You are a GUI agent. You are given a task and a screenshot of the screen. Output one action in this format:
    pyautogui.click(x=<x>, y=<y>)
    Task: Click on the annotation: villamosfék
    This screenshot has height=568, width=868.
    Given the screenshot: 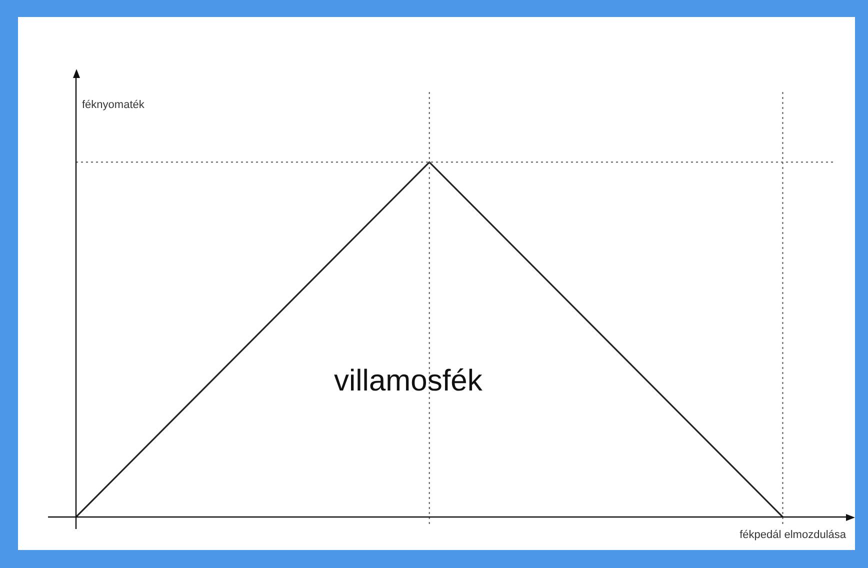 What is the action you would take?
    pyautogui.click(x=409, y=381)
    